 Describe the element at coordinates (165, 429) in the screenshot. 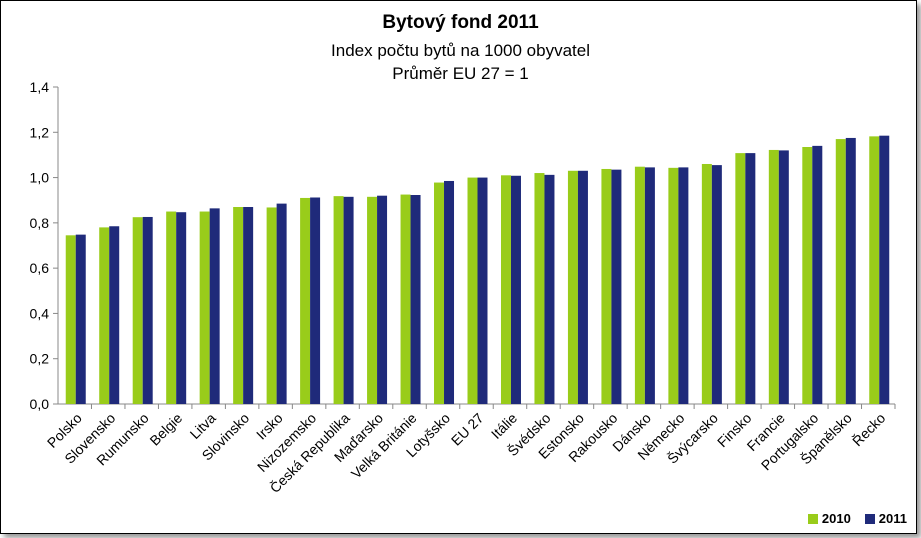

I see `x-category-label: Belgie` at that location.